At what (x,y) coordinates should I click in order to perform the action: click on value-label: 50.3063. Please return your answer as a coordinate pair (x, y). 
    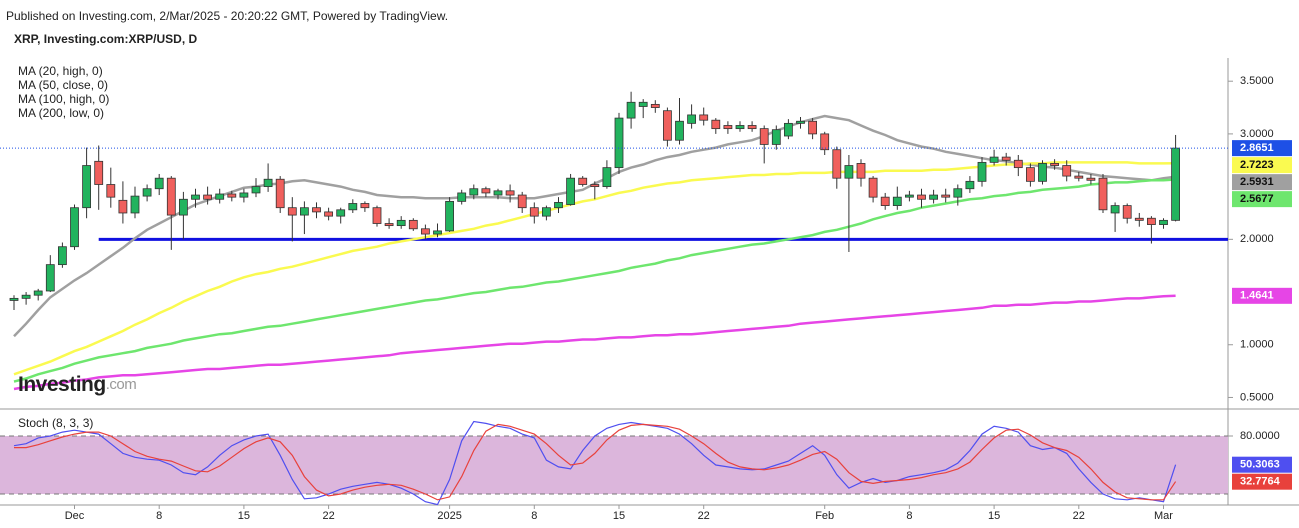
    Looking at the image, I should click on (1260, 465).